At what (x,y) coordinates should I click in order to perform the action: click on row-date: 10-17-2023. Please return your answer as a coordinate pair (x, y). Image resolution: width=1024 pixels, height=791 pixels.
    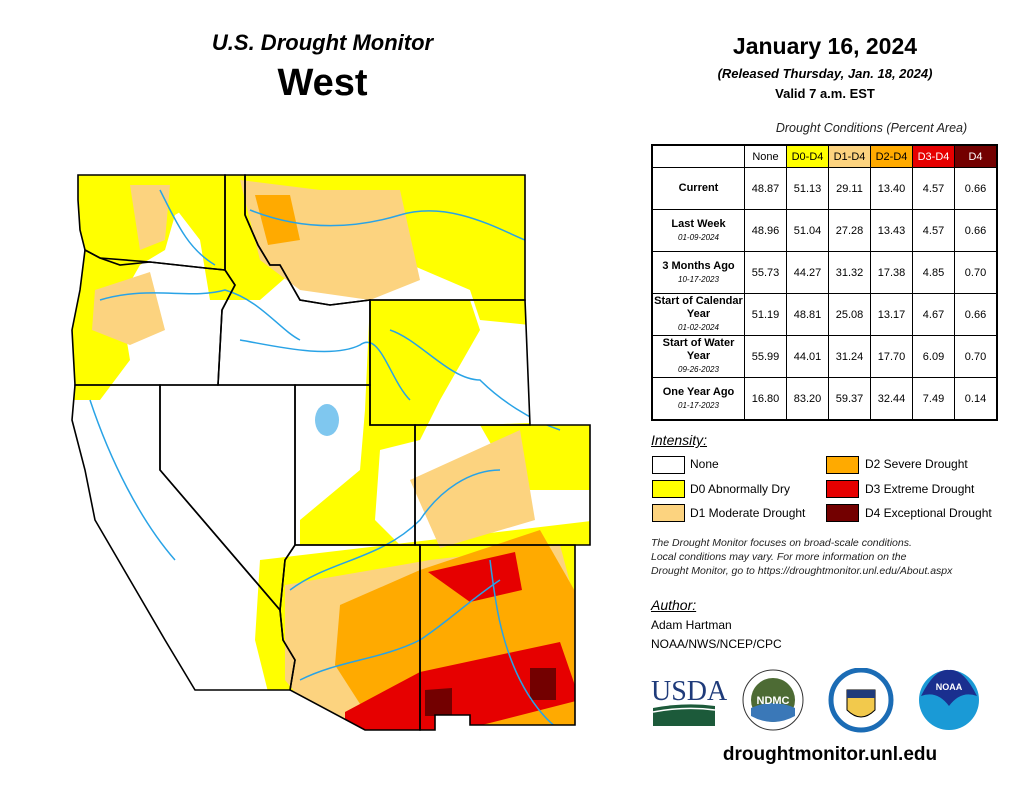
    Looking at the image, I should click on (698, 279).